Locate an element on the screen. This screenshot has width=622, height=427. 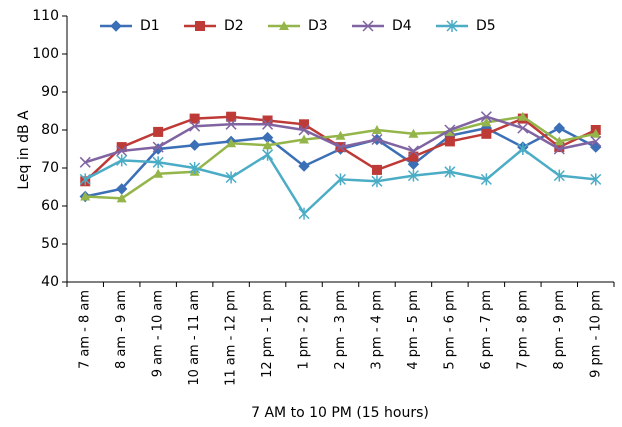
y-tick-label: 70 is located at coordinates (50, 168).